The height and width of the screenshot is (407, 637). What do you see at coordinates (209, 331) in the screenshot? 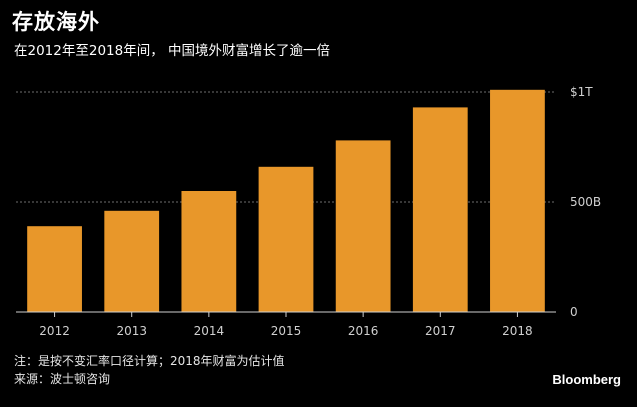
I see `x-tick-label: 2014` at bounding box center [209, 331].